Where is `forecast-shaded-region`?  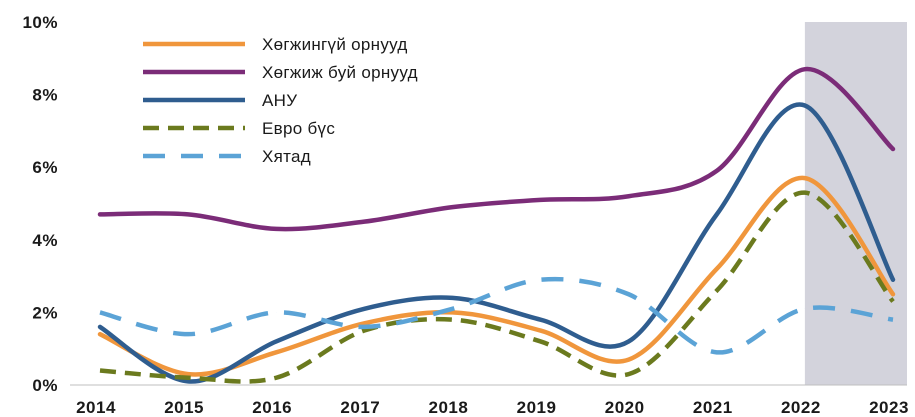 forecast-shaded-region is located at coordinates (855, 203).